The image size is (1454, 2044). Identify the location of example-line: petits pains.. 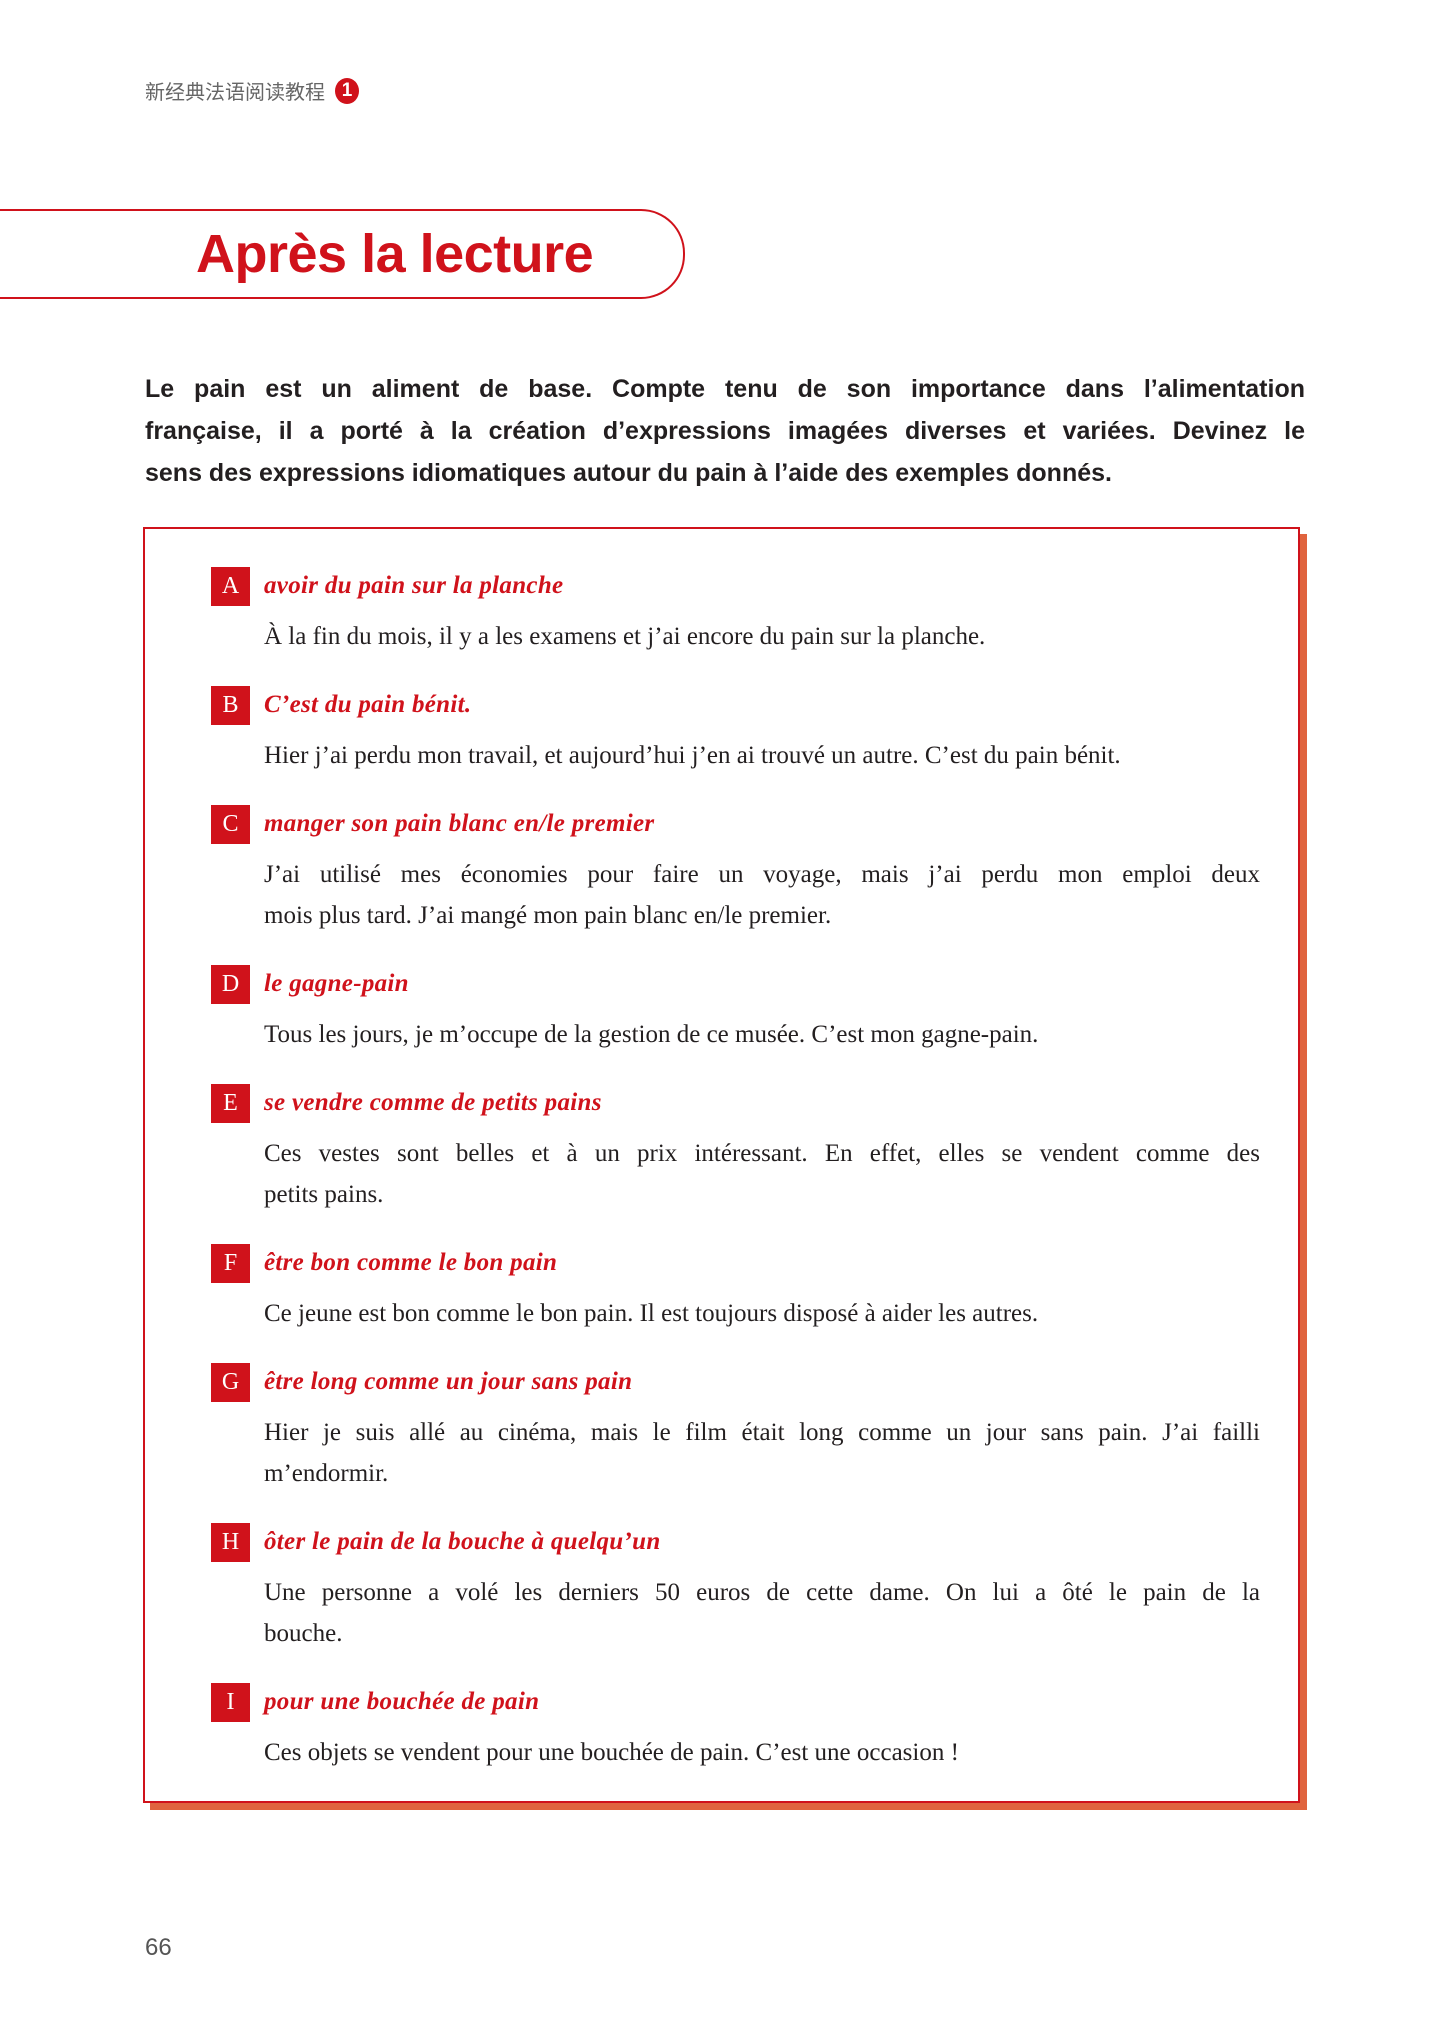
(324, 1194).